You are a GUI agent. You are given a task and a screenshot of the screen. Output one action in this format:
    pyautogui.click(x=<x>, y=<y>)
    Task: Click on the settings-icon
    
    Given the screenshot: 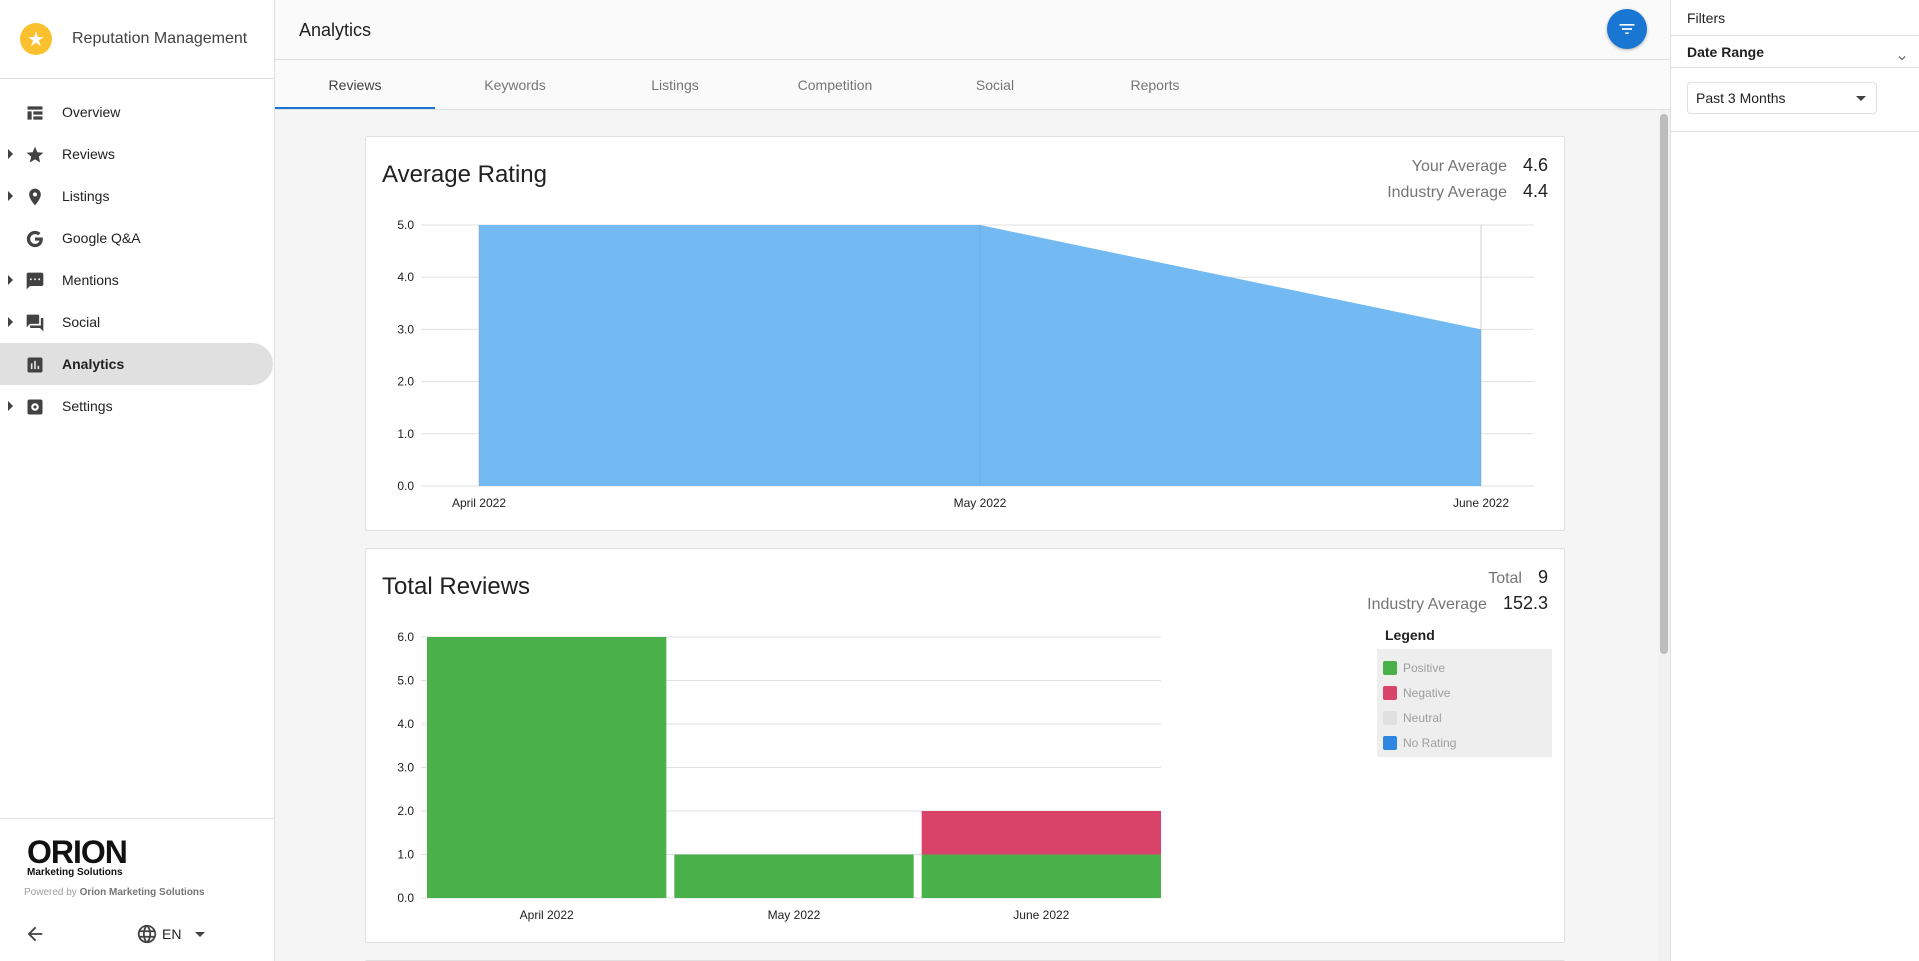 What is the action you would take?
    pyautogui.click(x=35, y=406)
    